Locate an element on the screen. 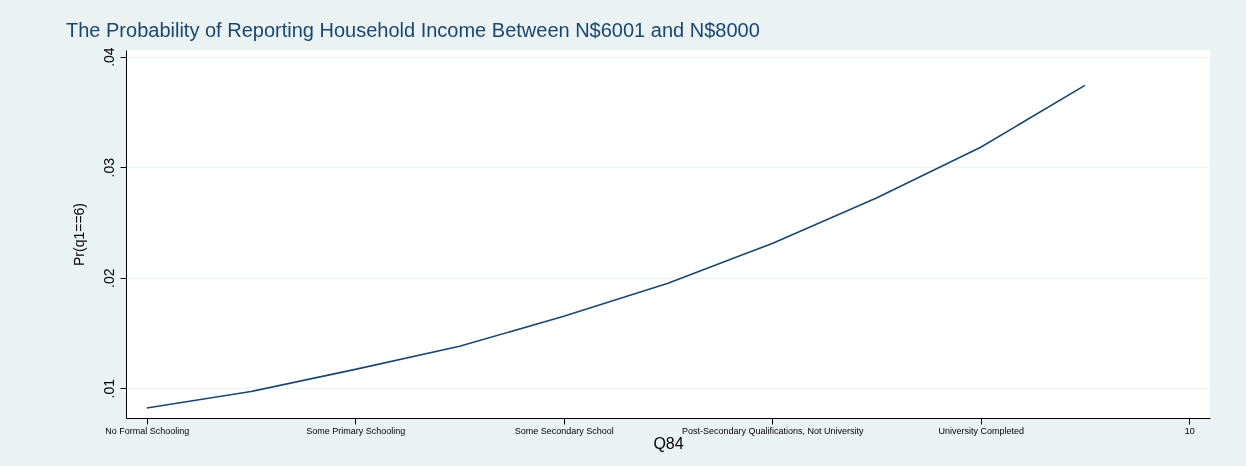  chart-title: The Probability of Reporting Household Income Between N$6001 and N$8000 is located at coordinates (413, 29).